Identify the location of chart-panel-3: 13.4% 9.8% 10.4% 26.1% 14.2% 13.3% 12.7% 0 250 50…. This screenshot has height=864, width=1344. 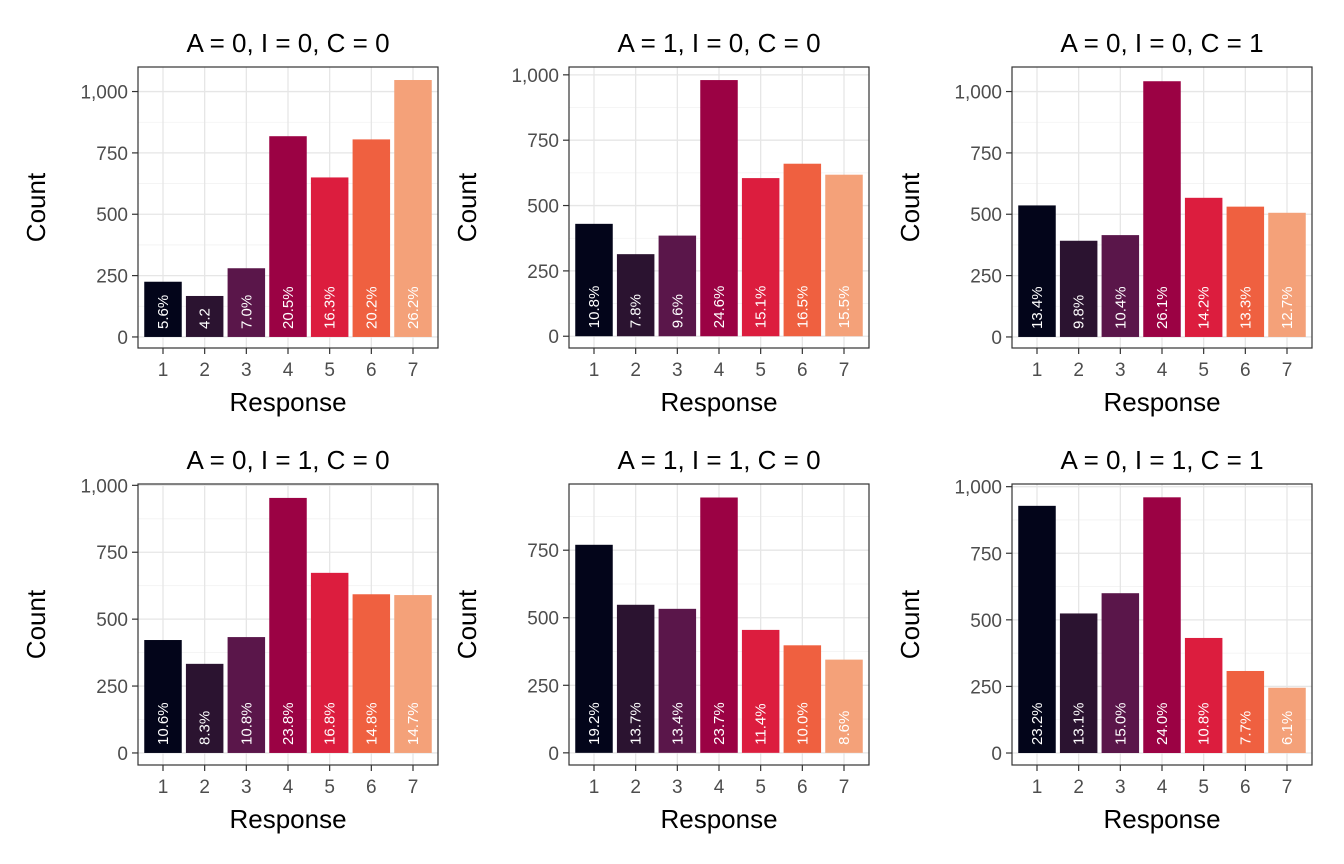
(1104, 222).